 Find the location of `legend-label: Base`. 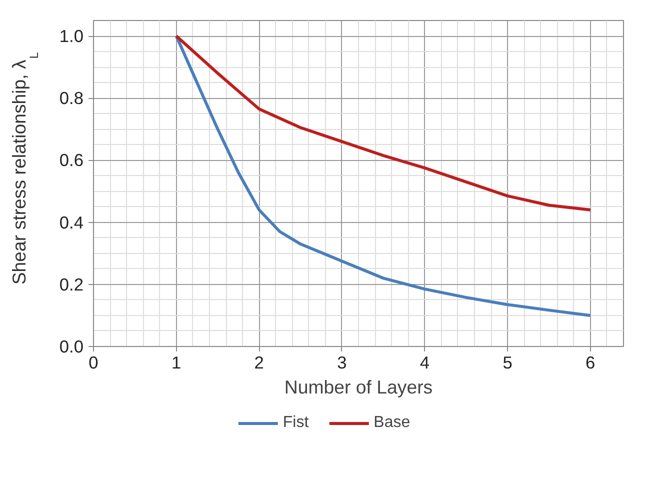

legend-label: Base is located at coordinates (392, 423).